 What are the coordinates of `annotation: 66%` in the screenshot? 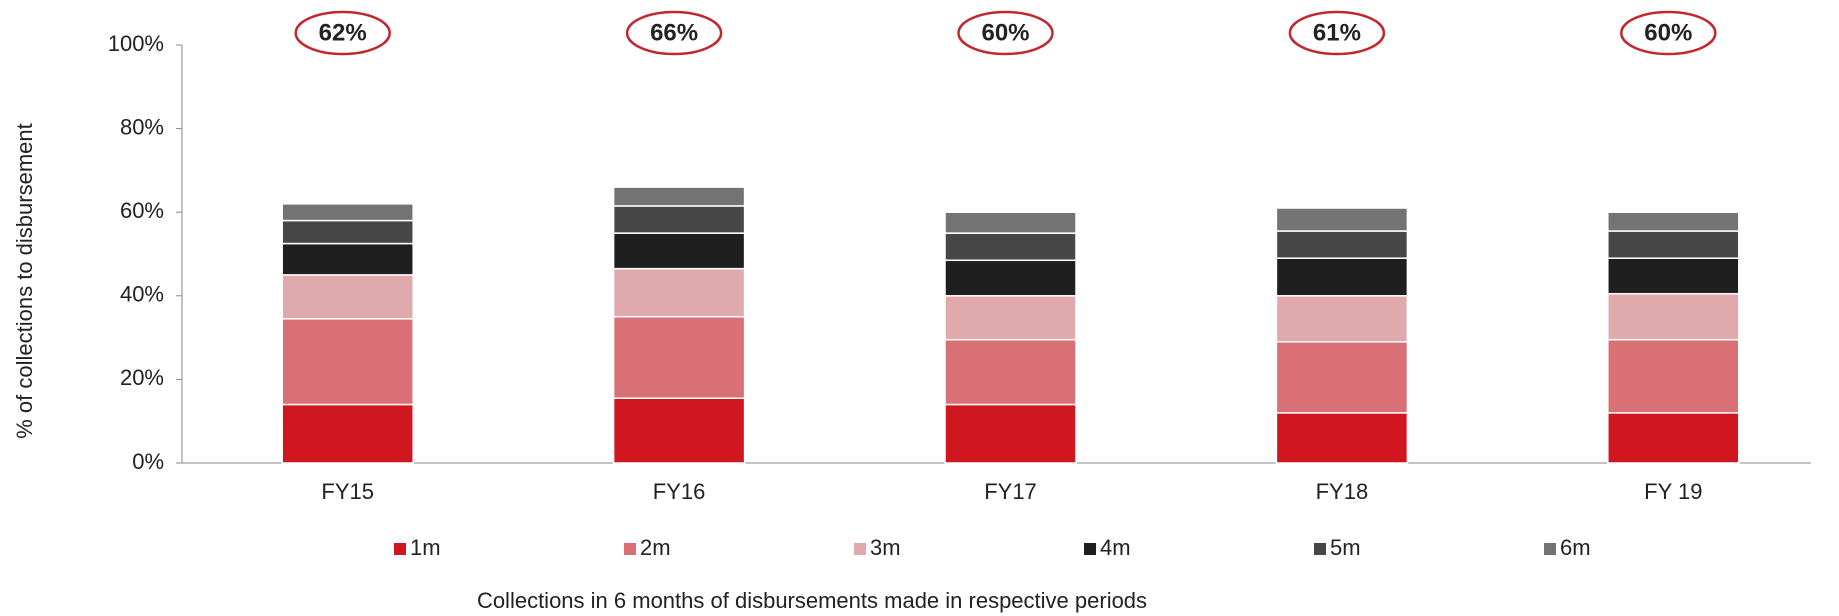 It's located at (674, 32).